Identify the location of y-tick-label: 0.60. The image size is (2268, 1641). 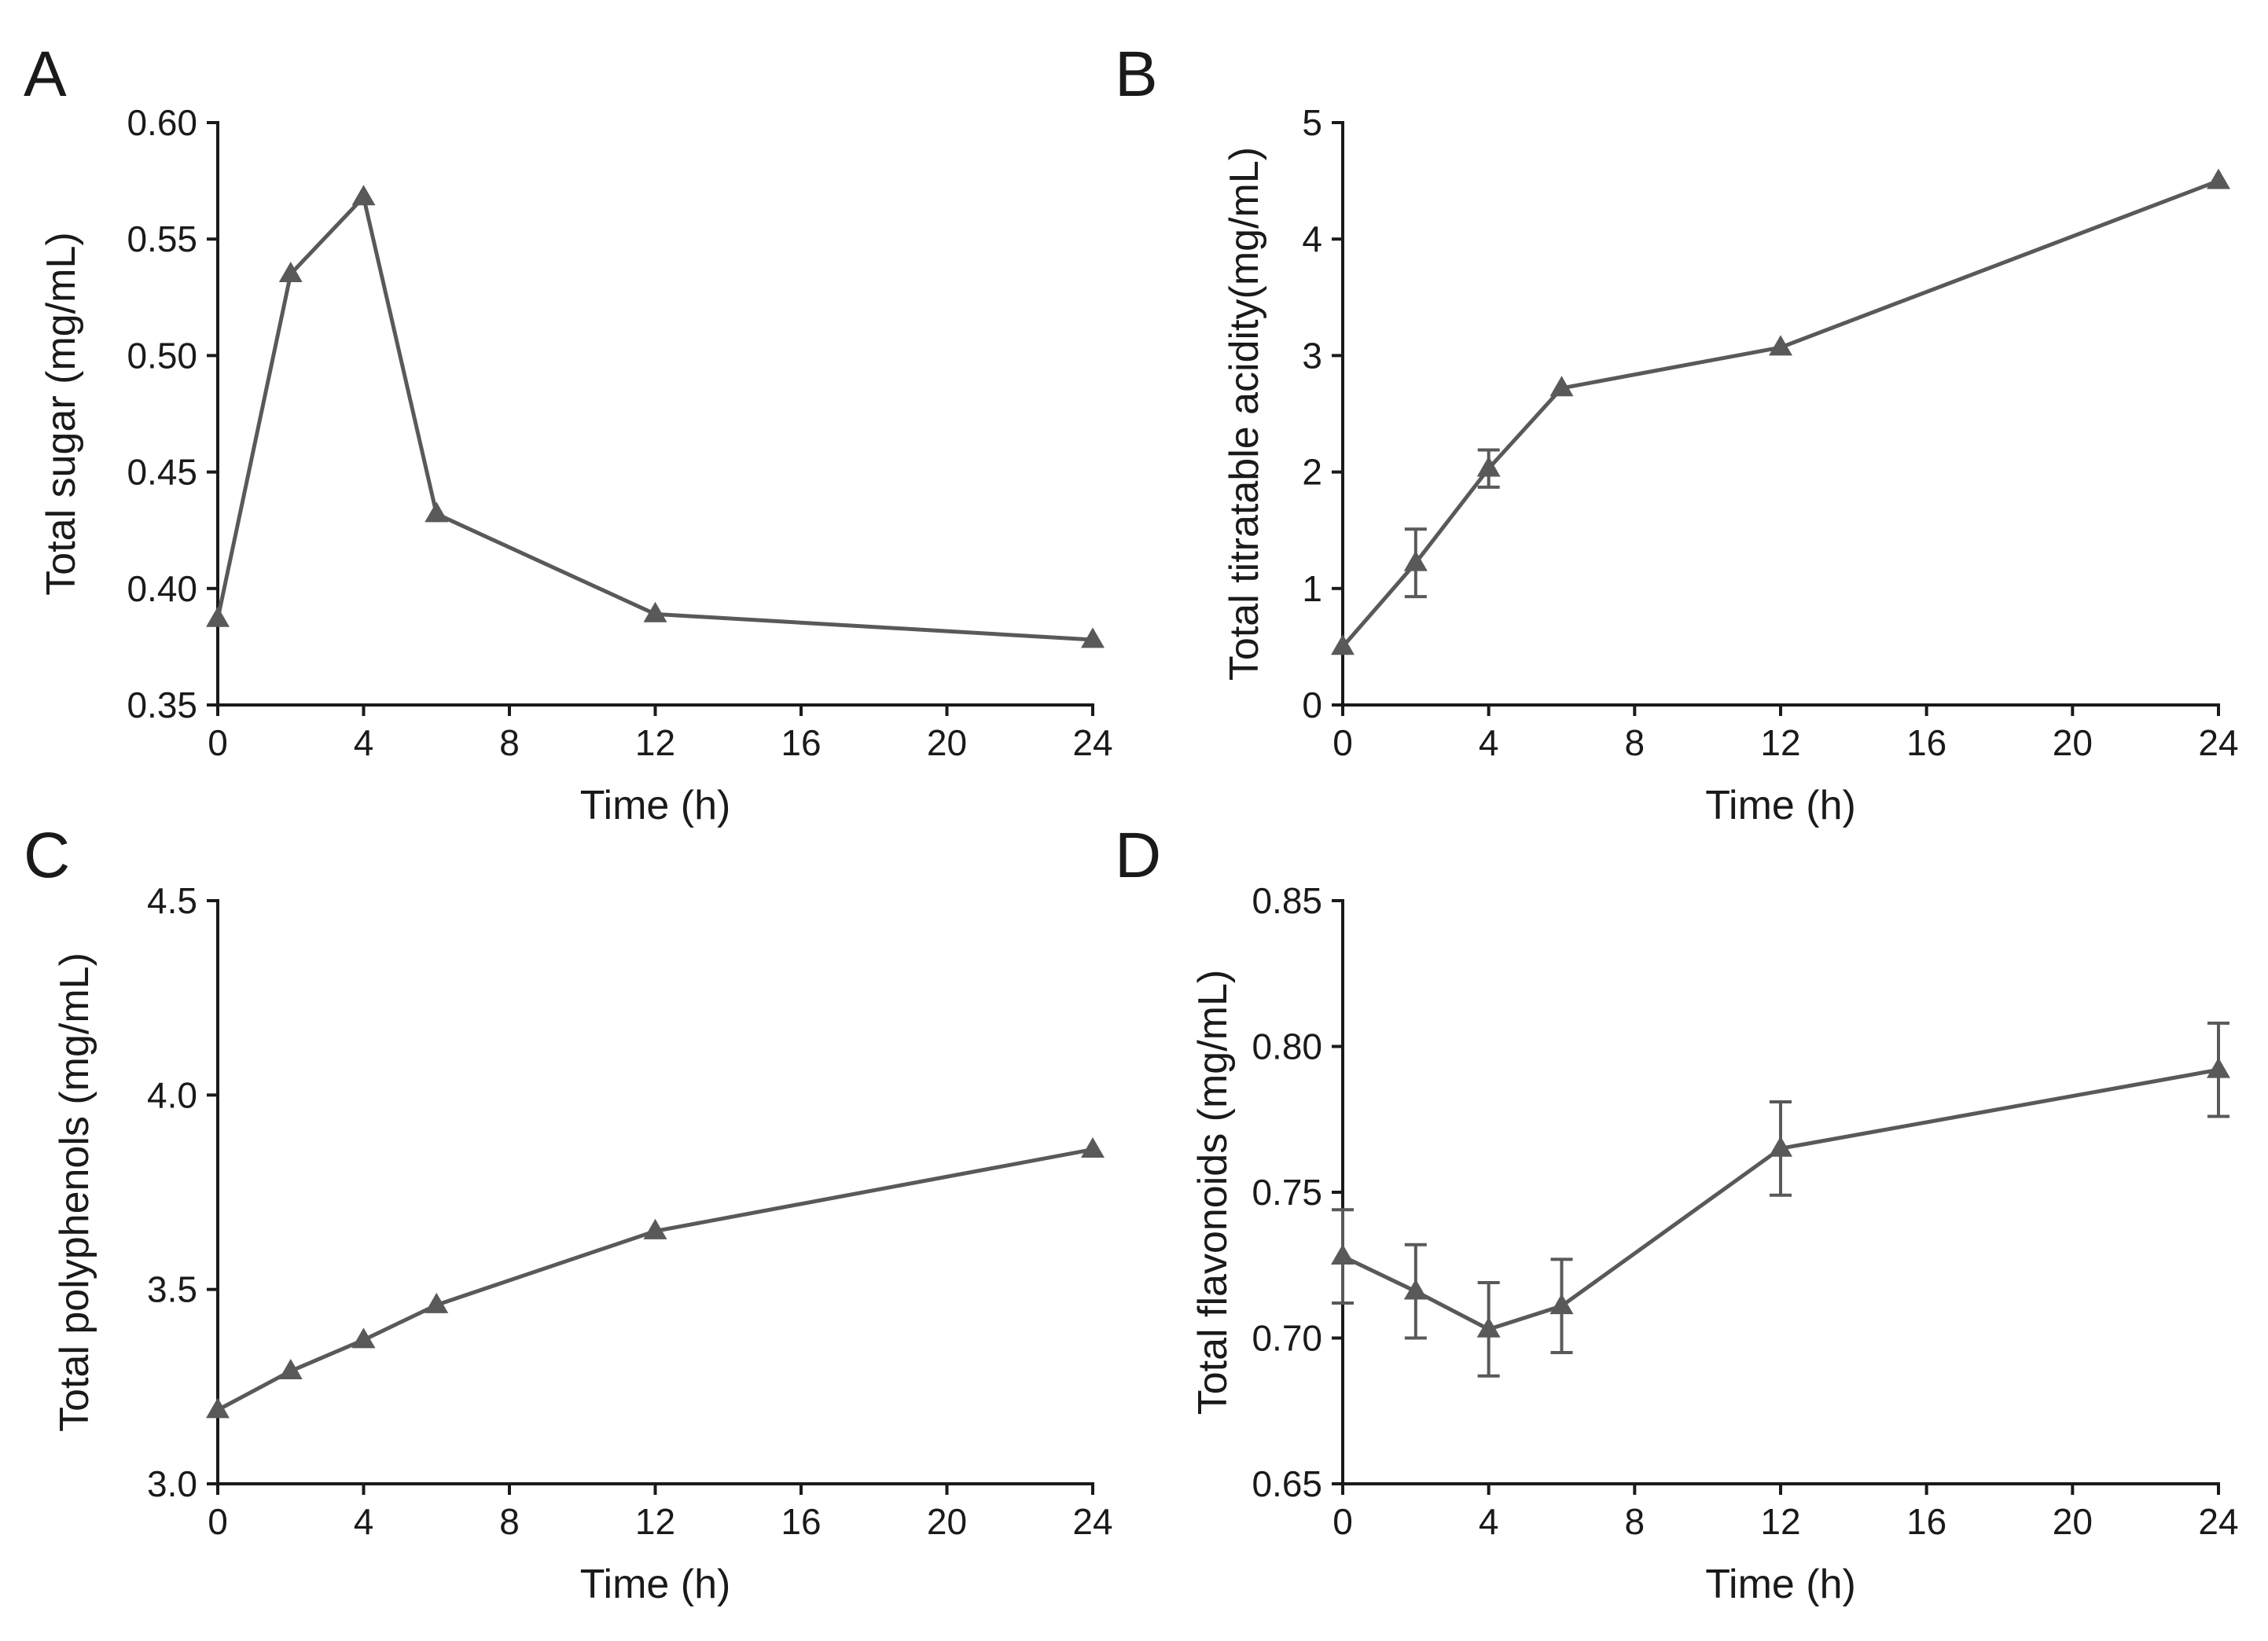
(162, 123).